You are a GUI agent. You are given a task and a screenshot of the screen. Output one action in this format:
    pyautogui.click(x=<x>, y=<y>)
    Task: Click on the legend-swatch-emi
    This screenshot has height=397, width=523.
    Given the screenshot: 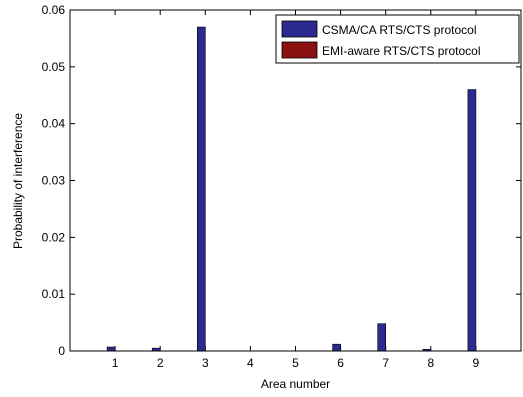 What is the action you would take?
    pyautogui.click(x=299, y=50)
    